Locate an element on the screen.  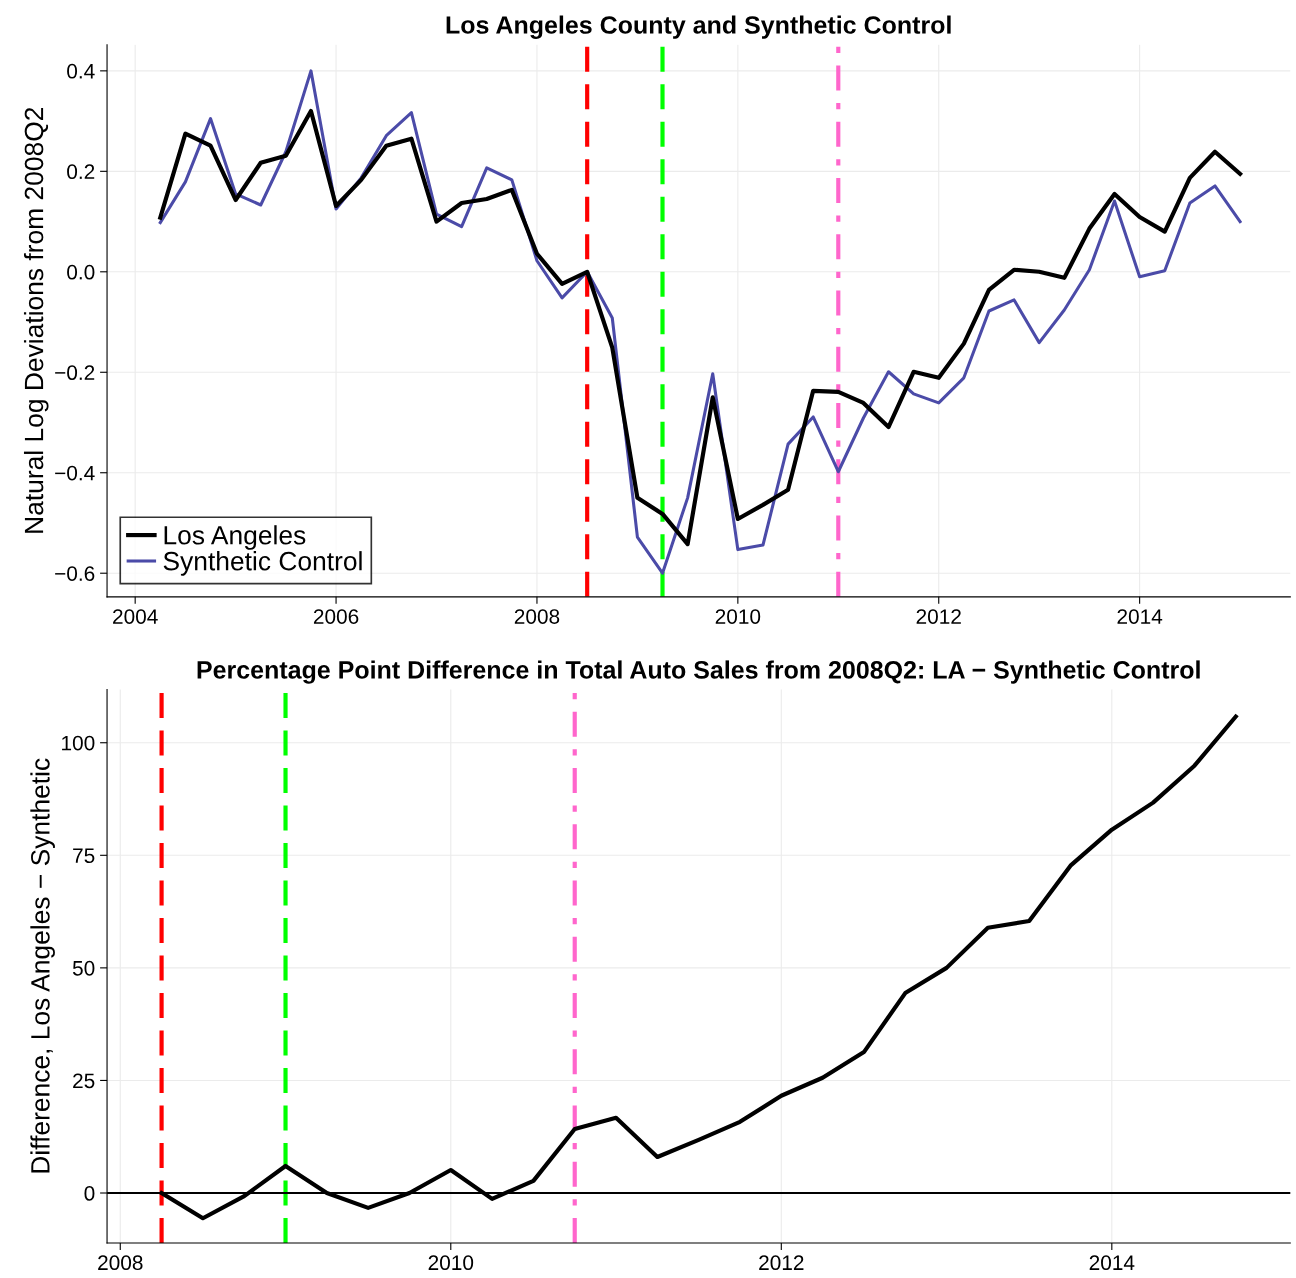
y-tick-label: 0.2 is located at coordinates (81, 172).